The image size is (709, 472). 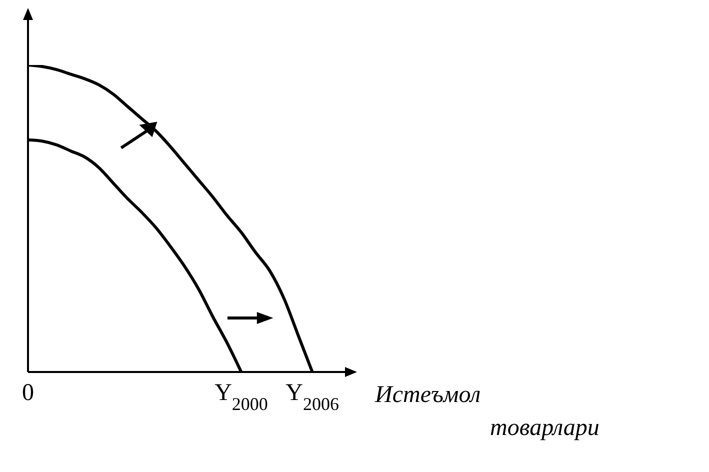 I want to click on x-tick-label: 0, so click(x=28, y=393).